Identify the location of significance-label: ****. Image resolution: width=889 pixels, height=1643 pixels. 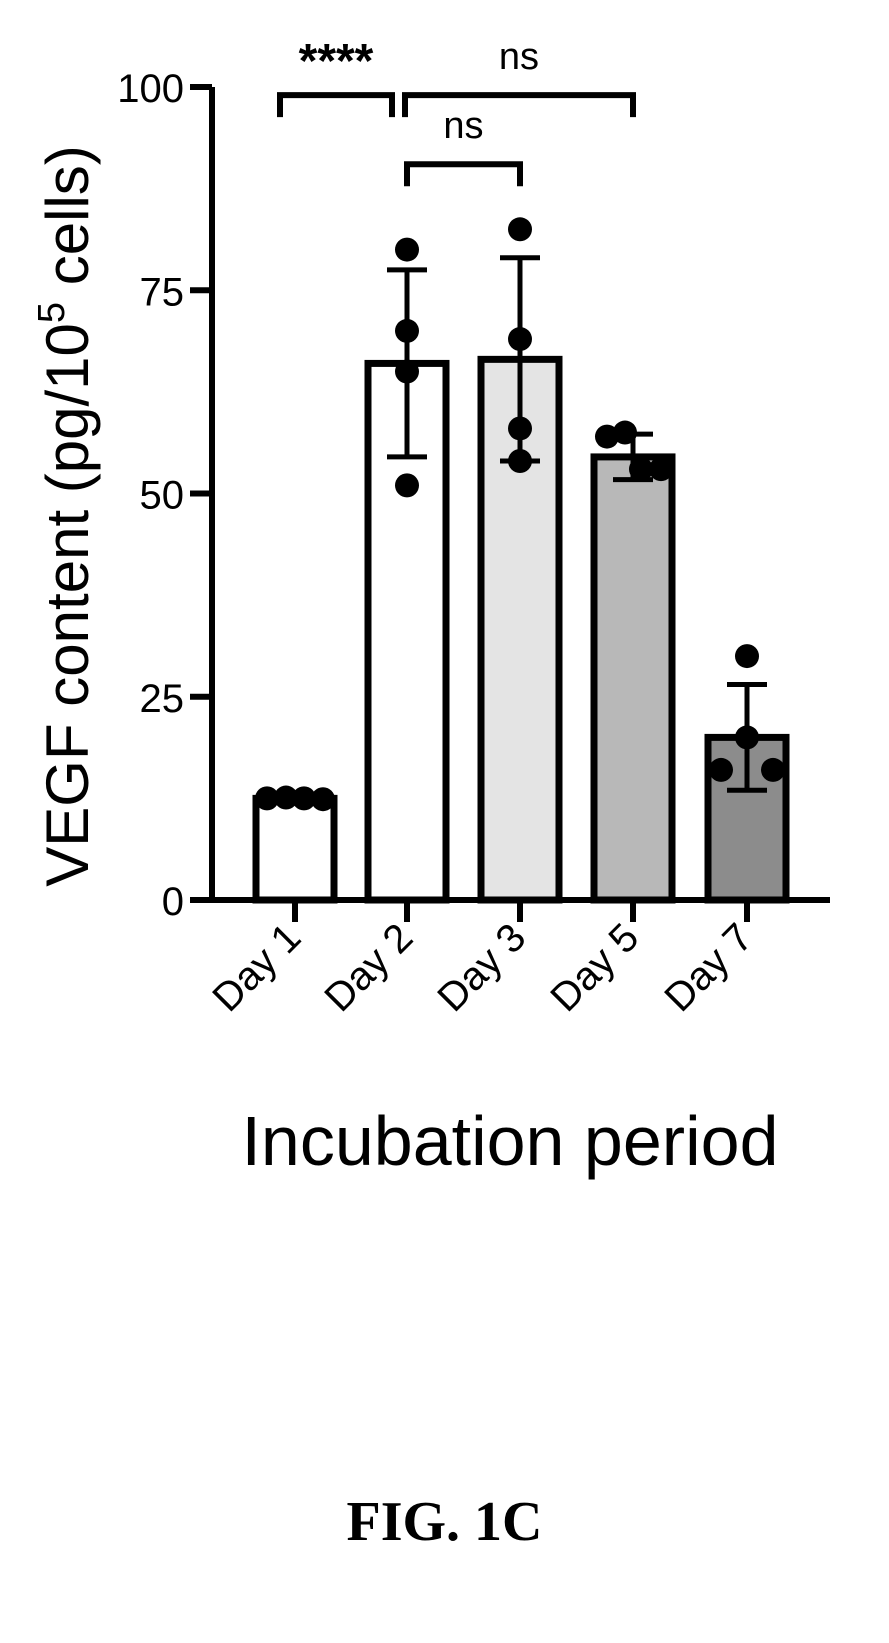
(336, 61).